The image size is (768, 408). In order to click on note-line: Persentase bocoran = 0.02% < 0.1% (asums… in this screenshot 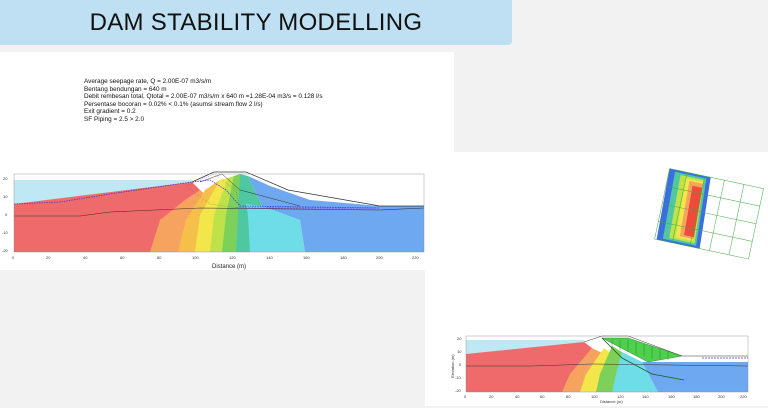, I will do `click(173, 104)`.